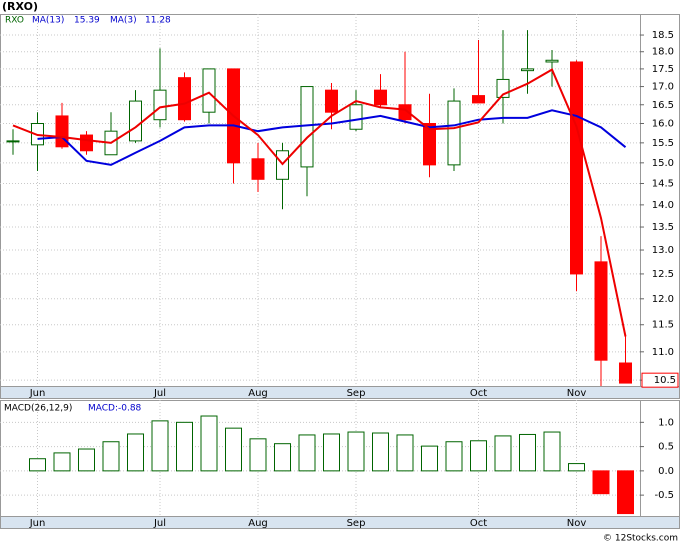 This screenshot has height=546, width=680. Describe the element at coordinates (663, 163) in the screenshot. I see `y-tick-label: 15.0` at that location.